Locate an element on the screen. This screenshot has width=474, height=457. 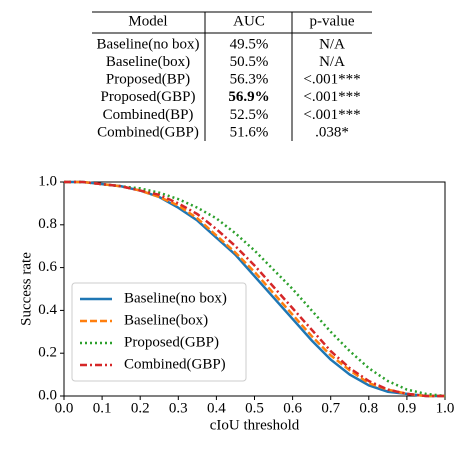
table-cell: 50.5% is located at coordinates (249, 62).